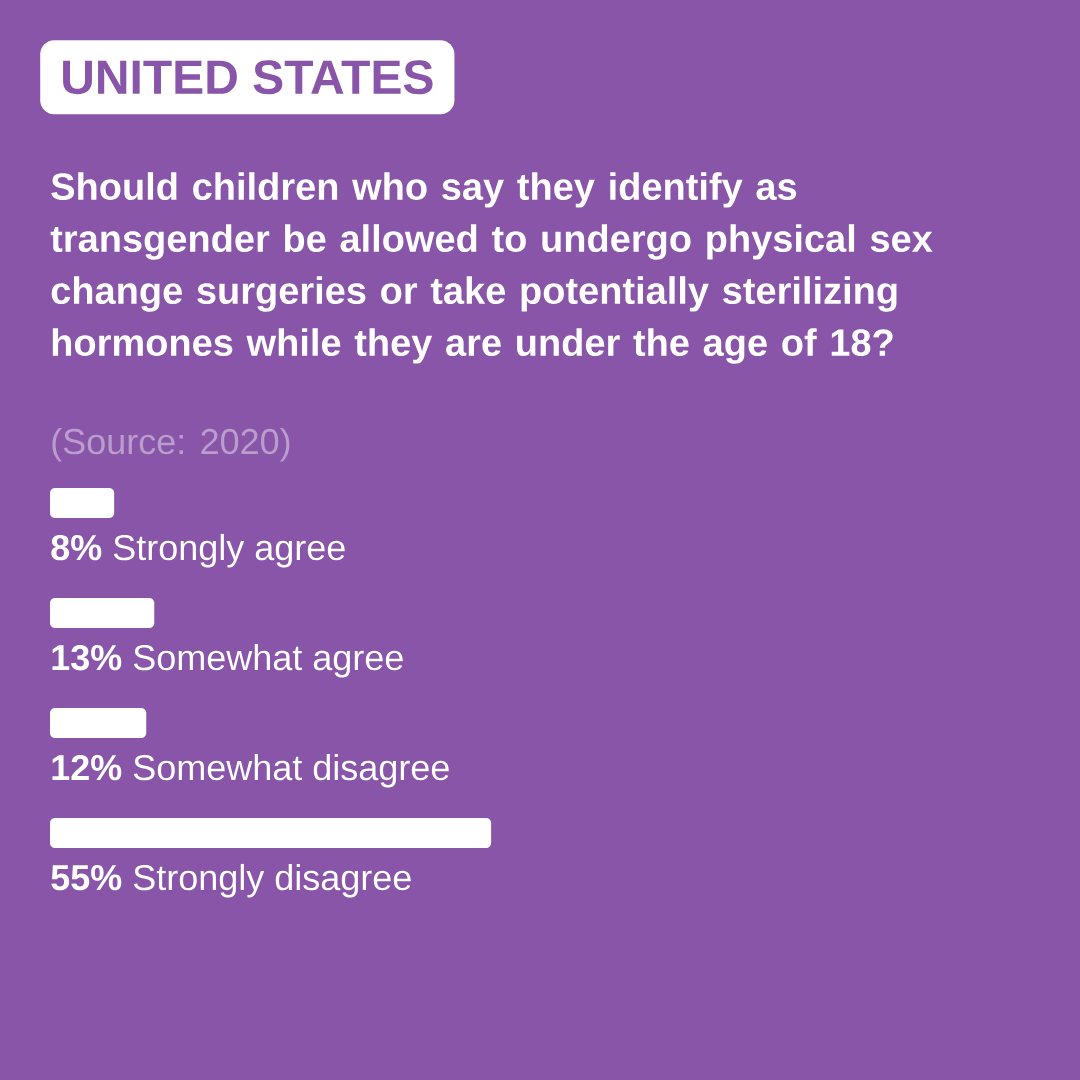 This screenshot has height=1080, width=1080. What do you see at coordinates (229, 550) in the screenshot?
I see `y-tick-label: Strongly agree` at bounding box center [229, 550].